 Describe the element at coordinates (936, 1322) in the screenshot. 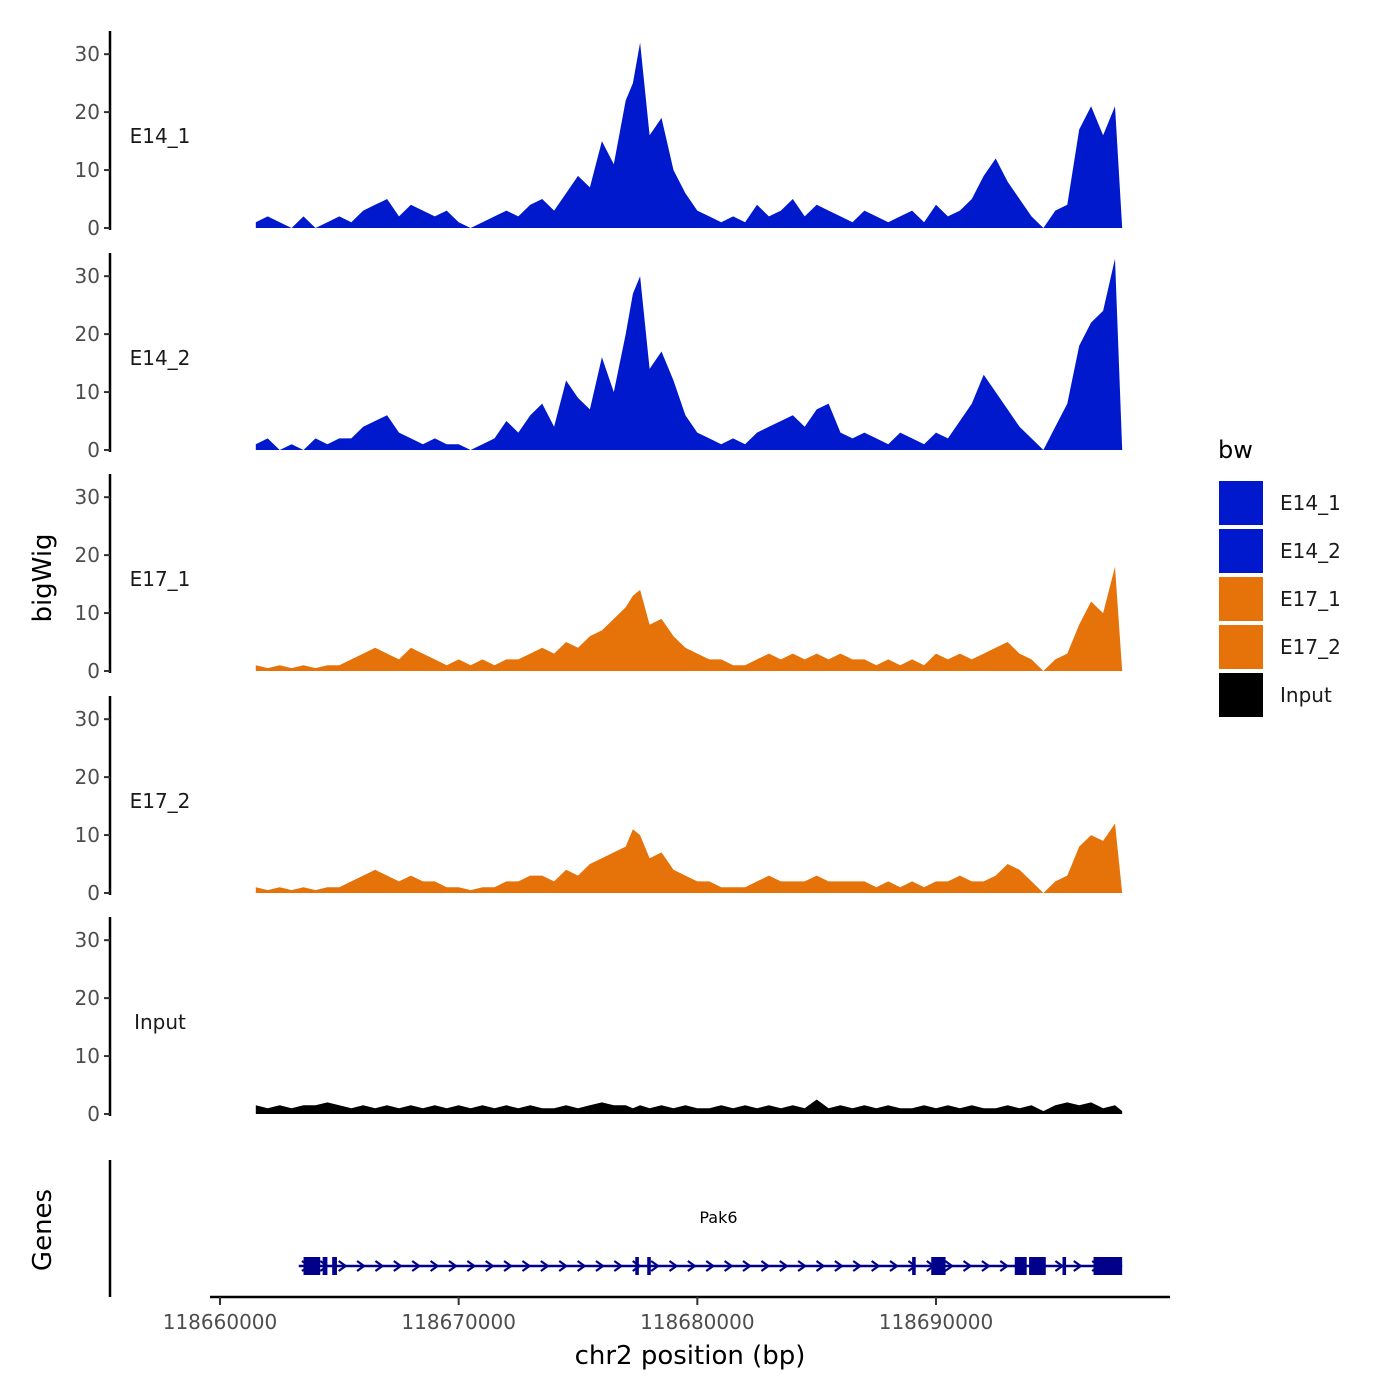

I see `x-tick-label: 118690000` at that location.